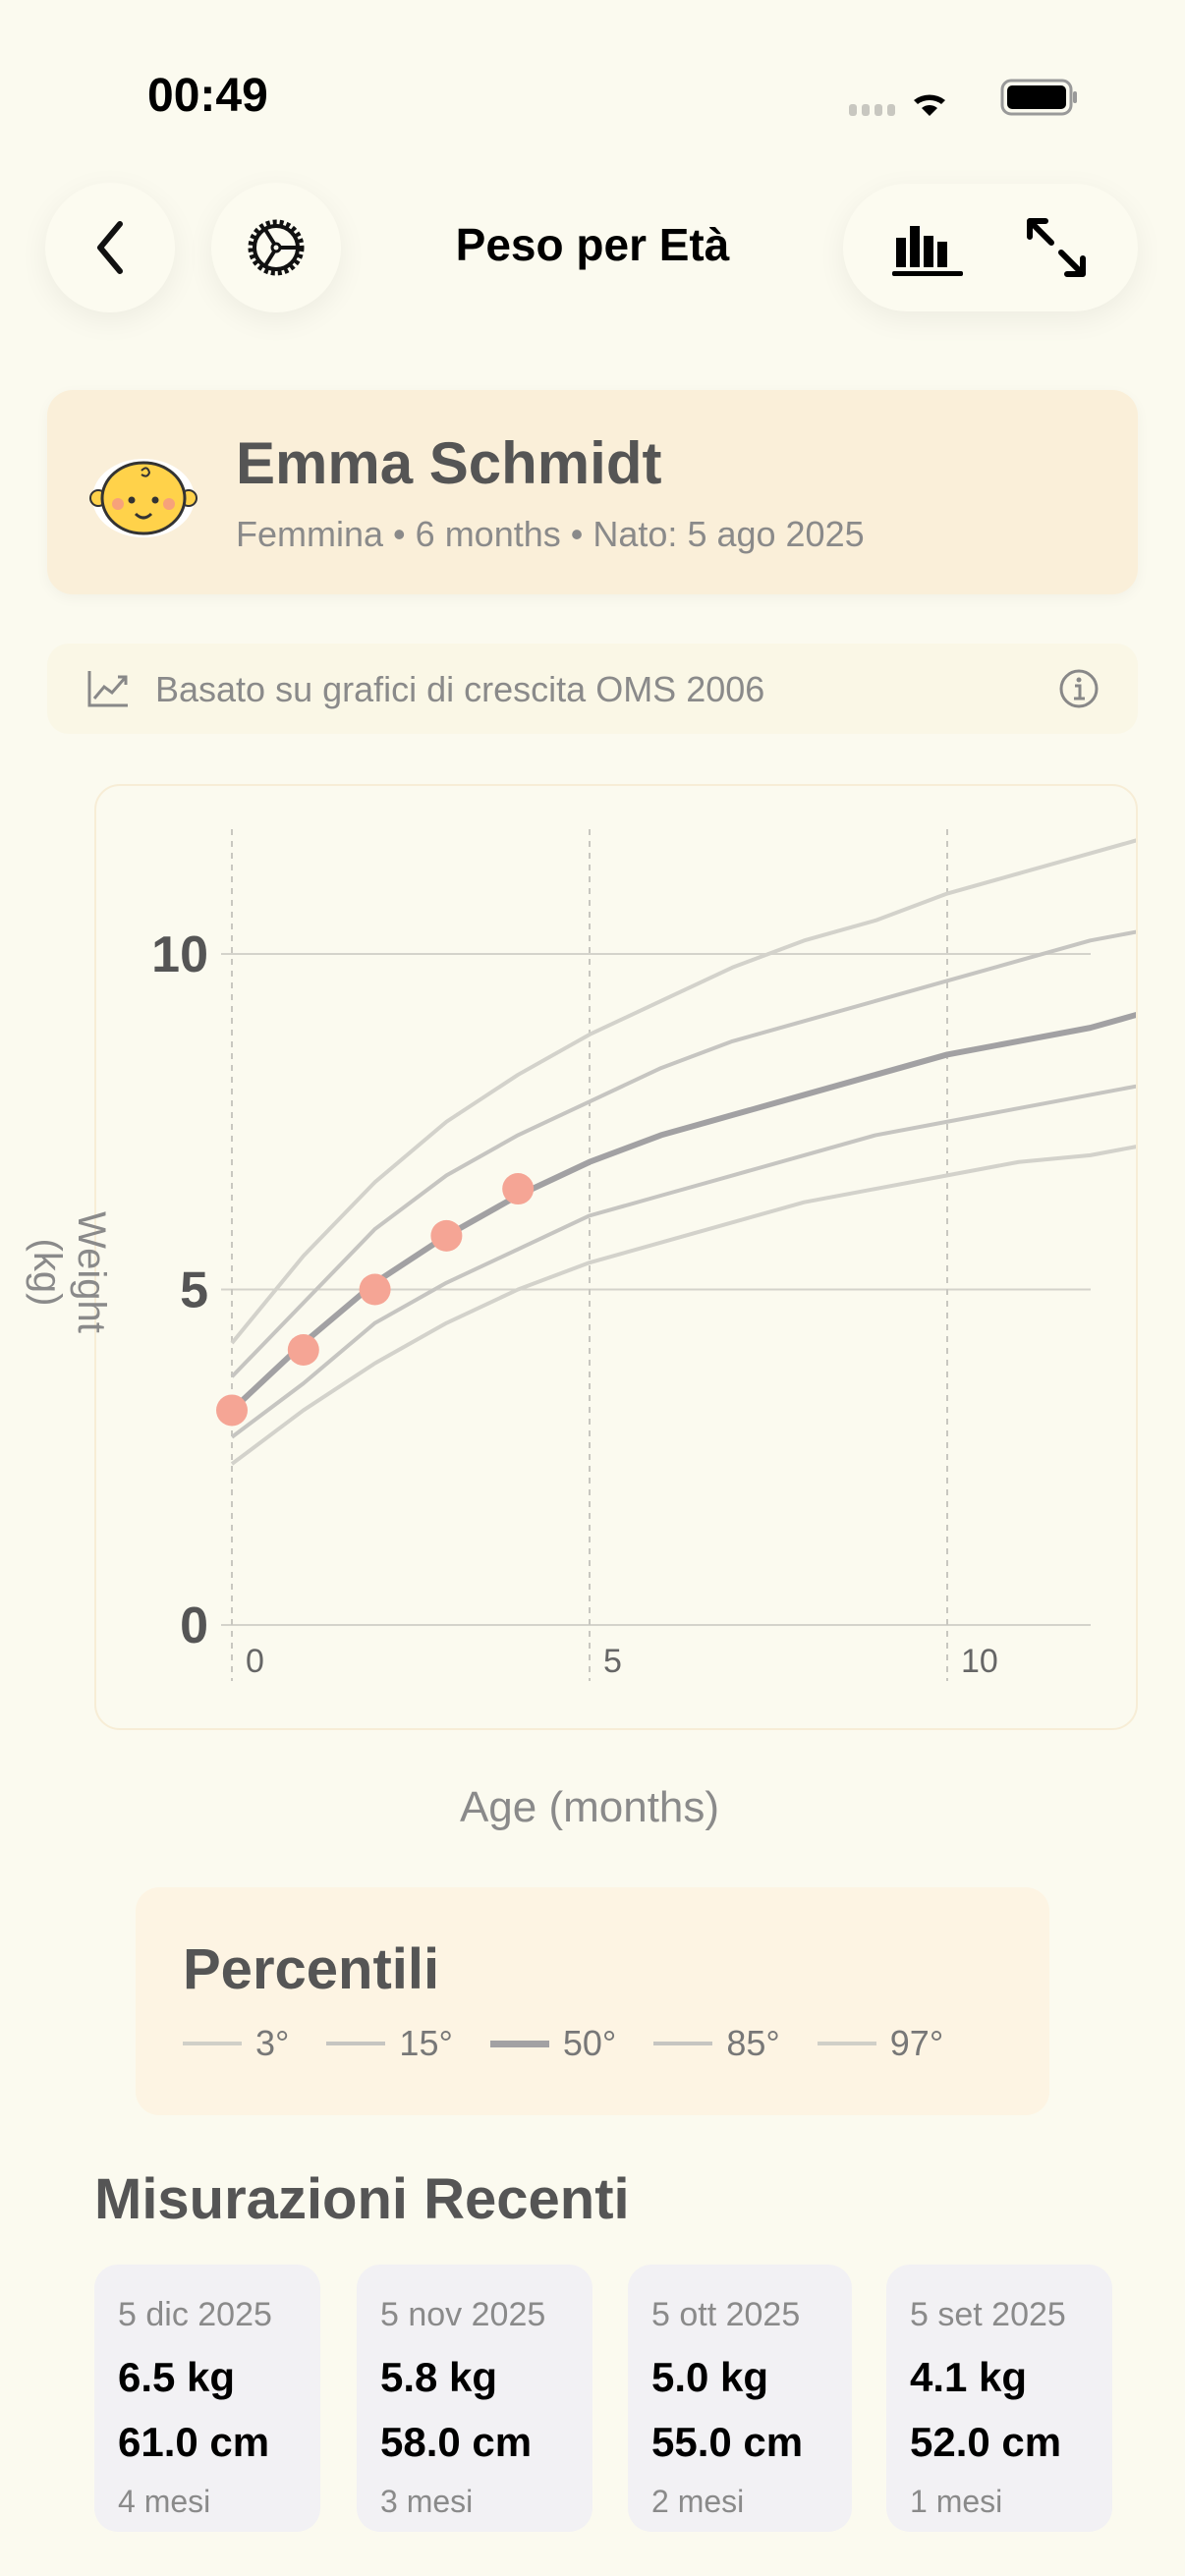 This screenshot has height=2576, width=1185. I want to click on child-sex: Femmina, so click(310, 534).